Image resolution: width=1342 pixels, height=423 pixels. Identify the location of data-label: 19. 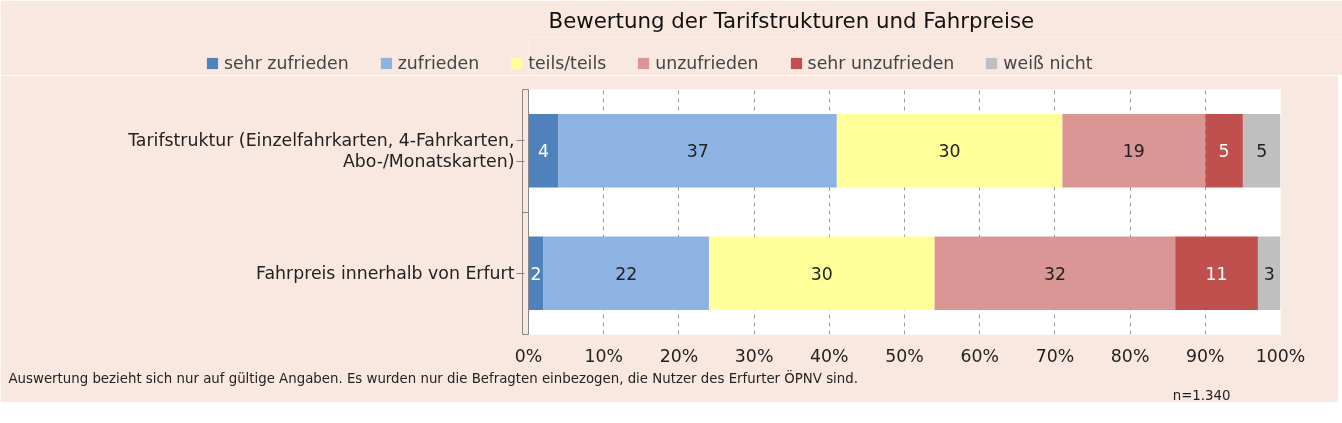
(1133, 151).